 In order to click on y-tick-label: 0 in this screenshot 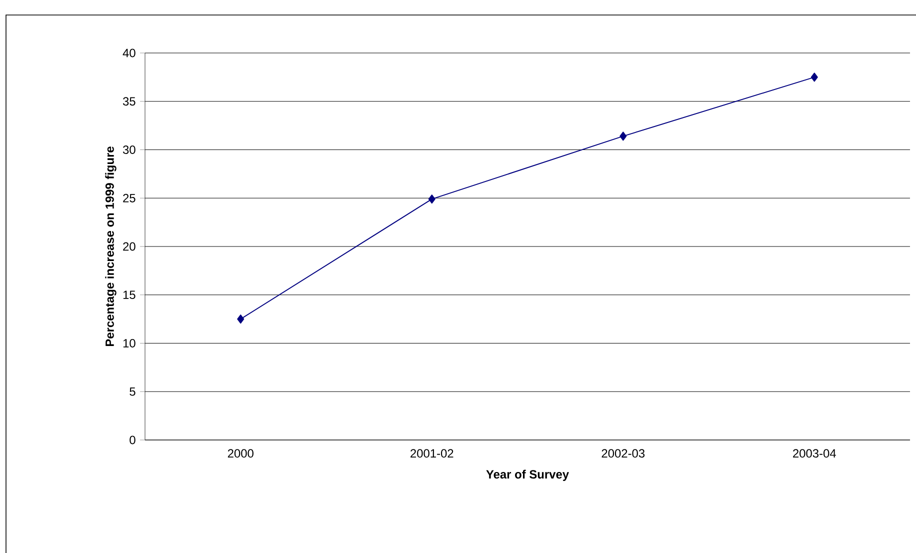, I will do `click(133, 440)`.